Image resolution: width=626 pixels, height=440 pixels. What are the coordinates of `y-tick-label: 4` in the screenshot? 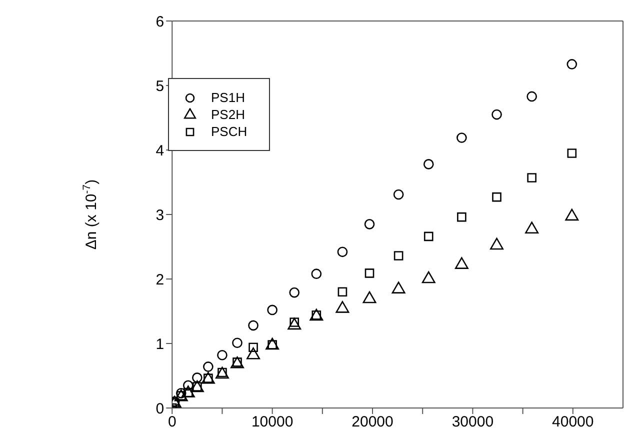 It's located at (160, 151).